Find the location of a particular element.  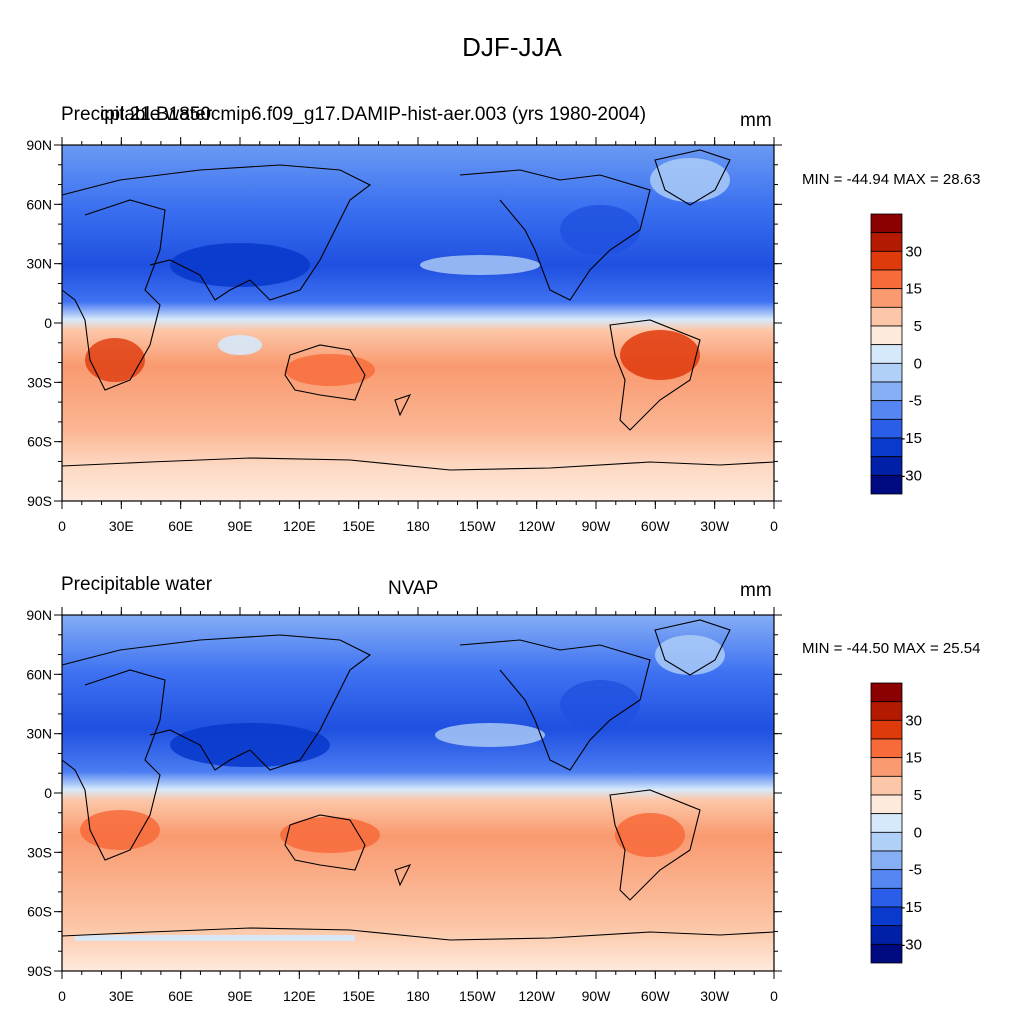

panel1-blob-greenland is located at coordinates (690, 180).